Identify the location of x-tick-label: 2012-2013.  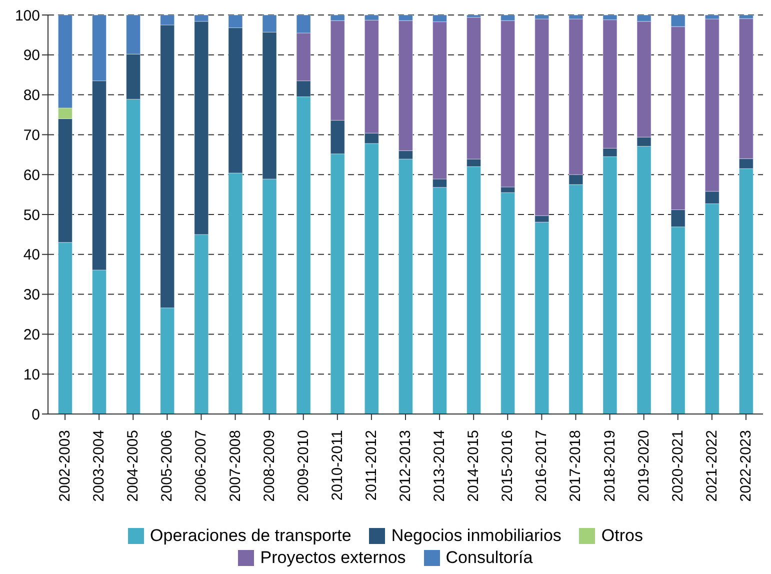
(405, 466).